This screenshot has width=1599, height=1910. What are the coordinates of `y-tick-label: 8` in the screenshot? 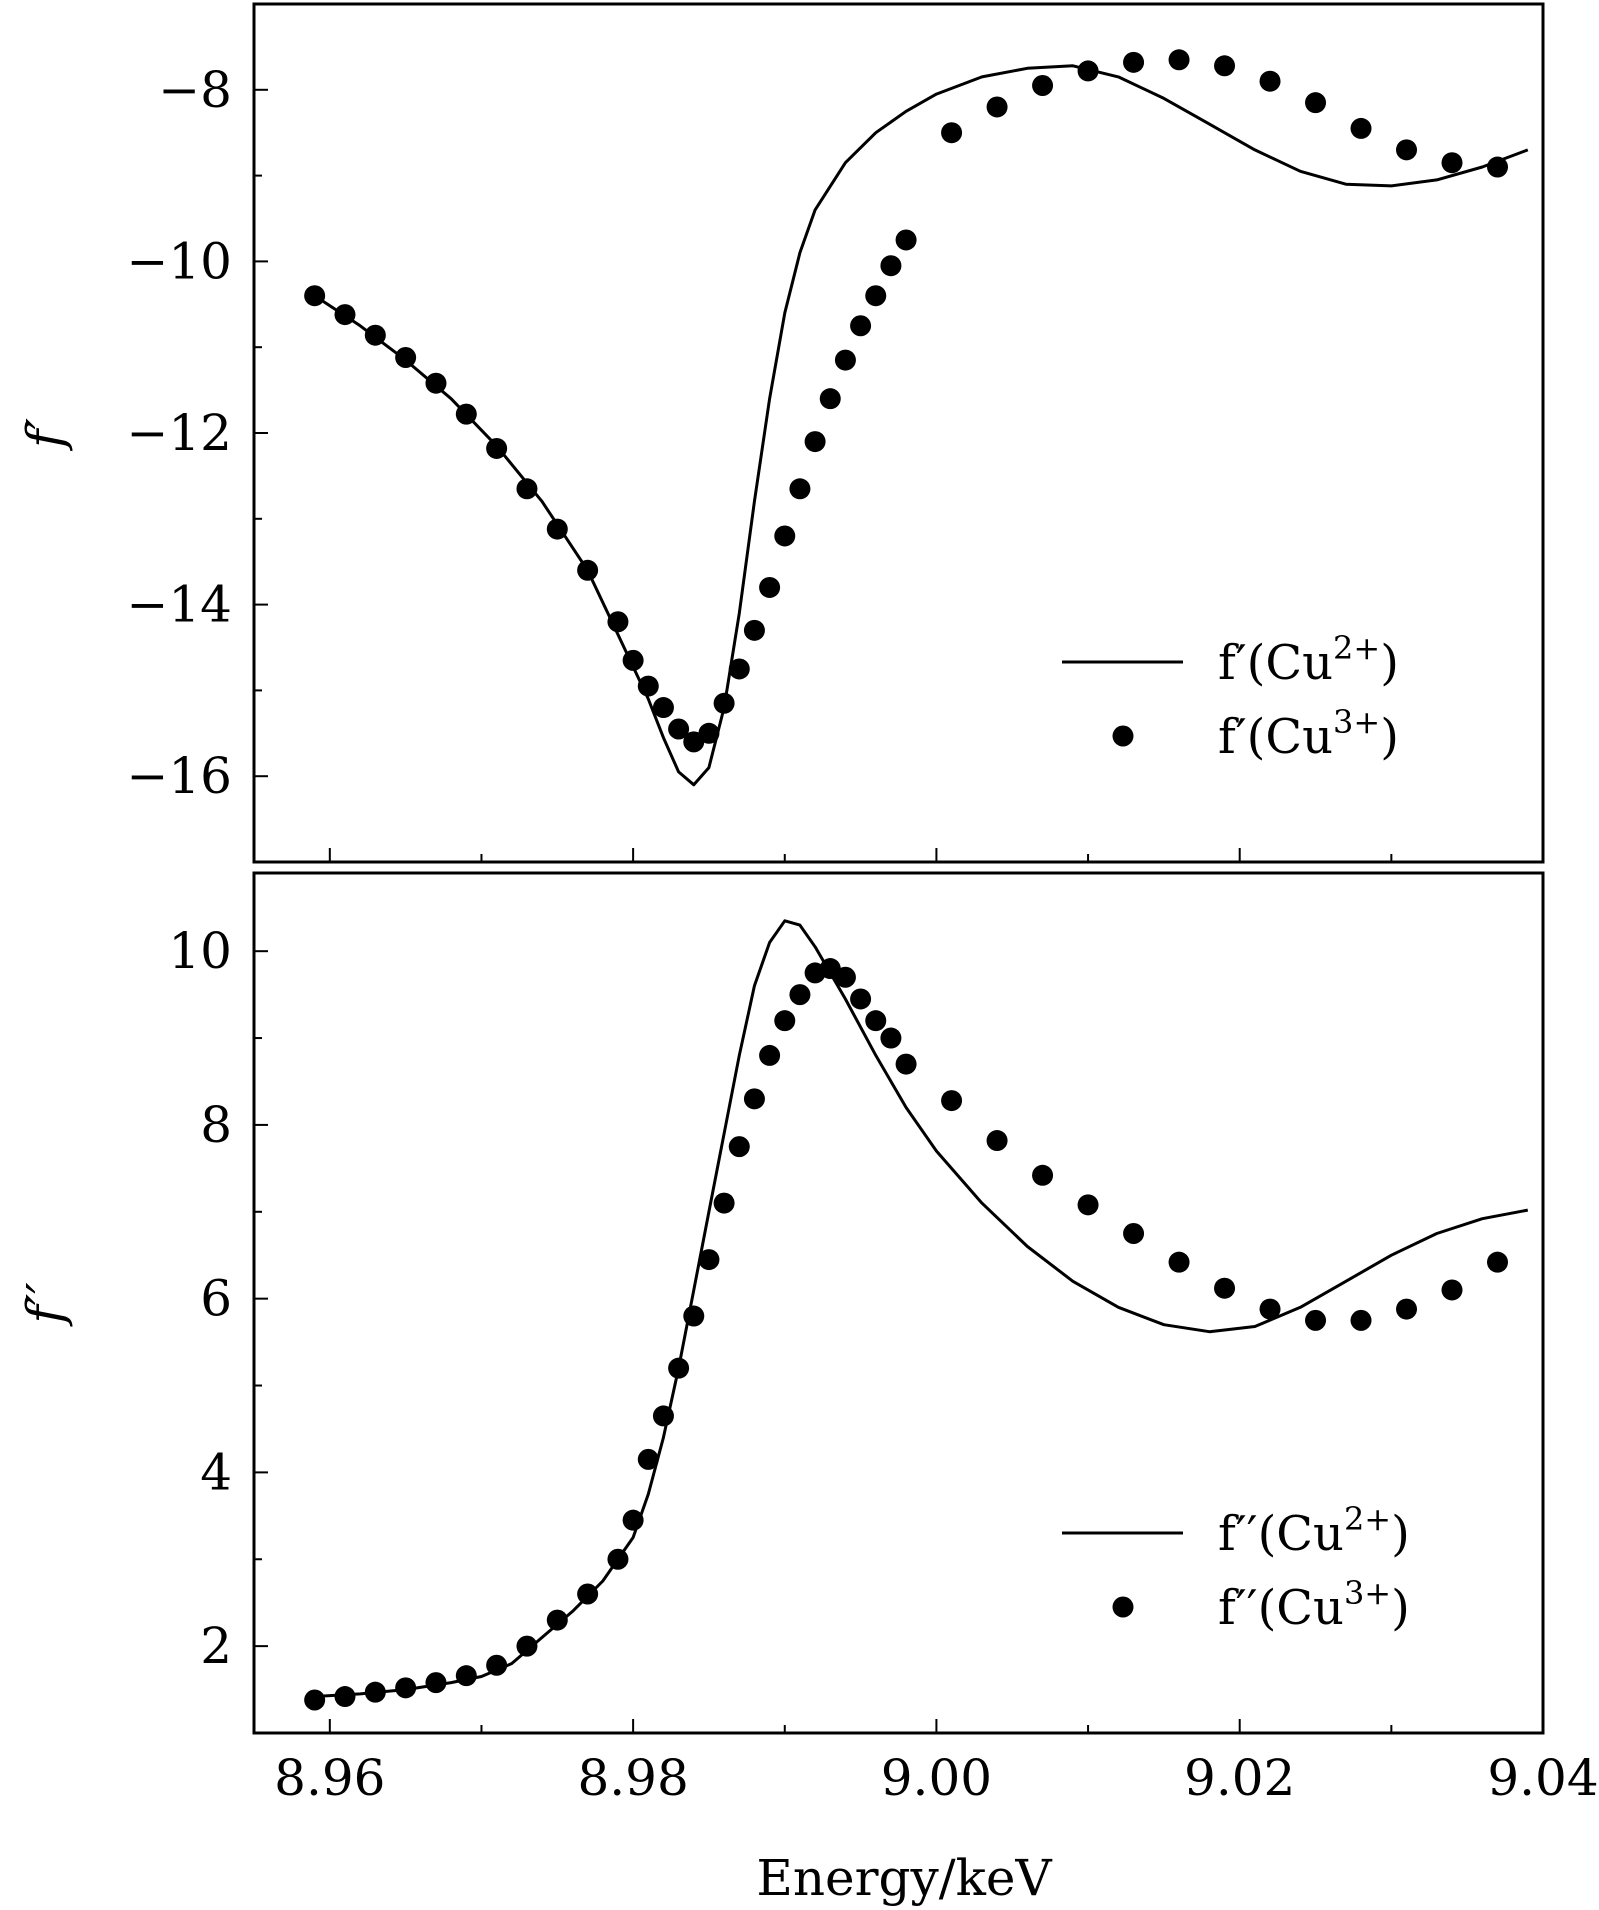 It's located at (216, 1125).